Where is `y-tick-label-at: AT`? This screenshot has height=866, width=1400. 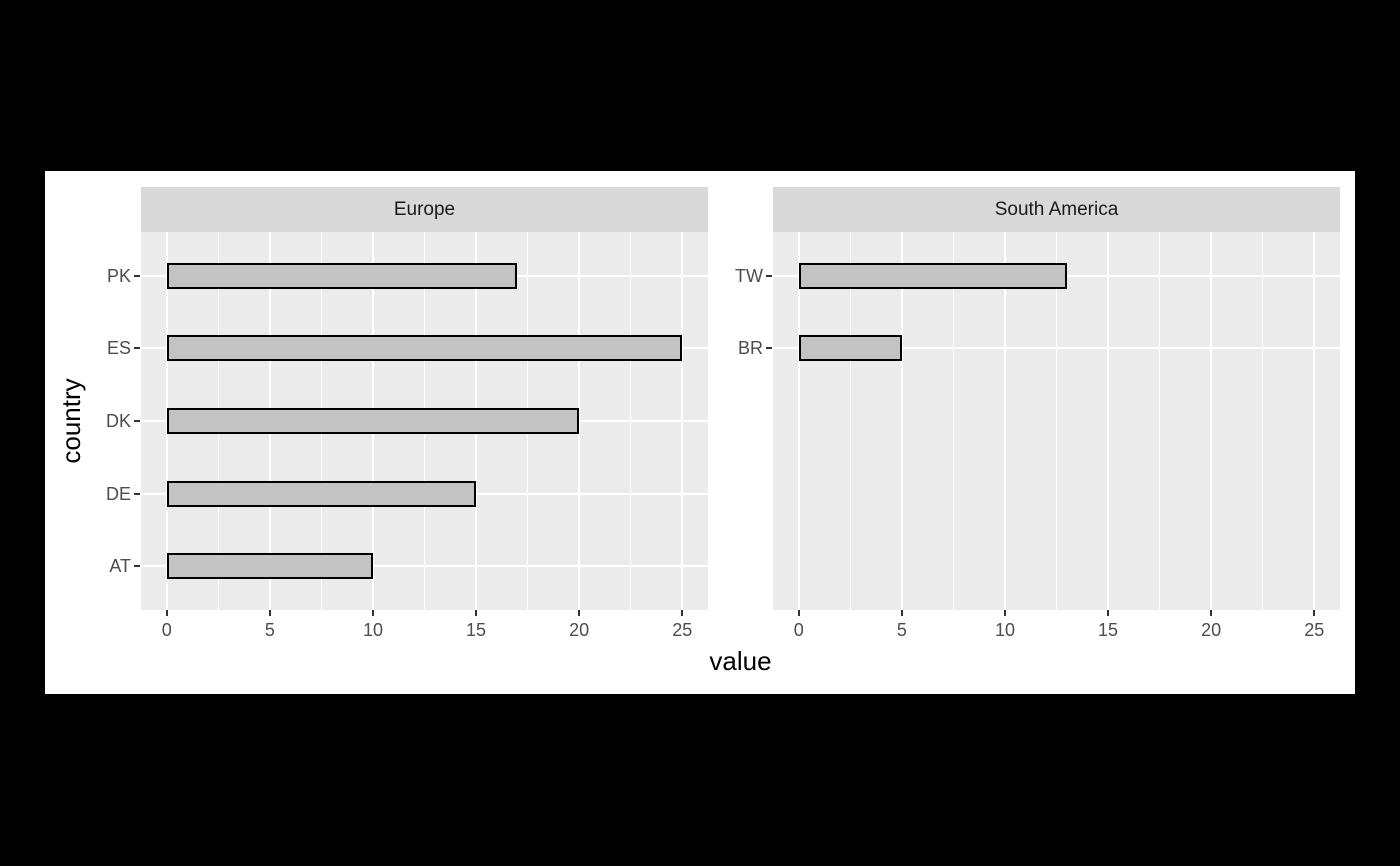 y-tick-label-at: AT is located at coordinates (120, 566).